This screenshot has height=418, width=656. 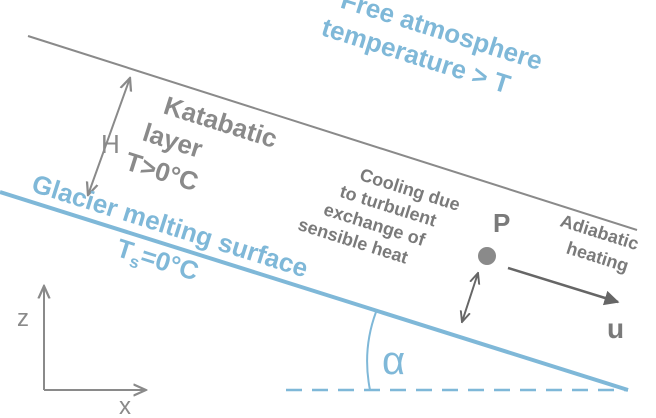 I want to click on slope-angle-label: α, so click(x=393, y=361).